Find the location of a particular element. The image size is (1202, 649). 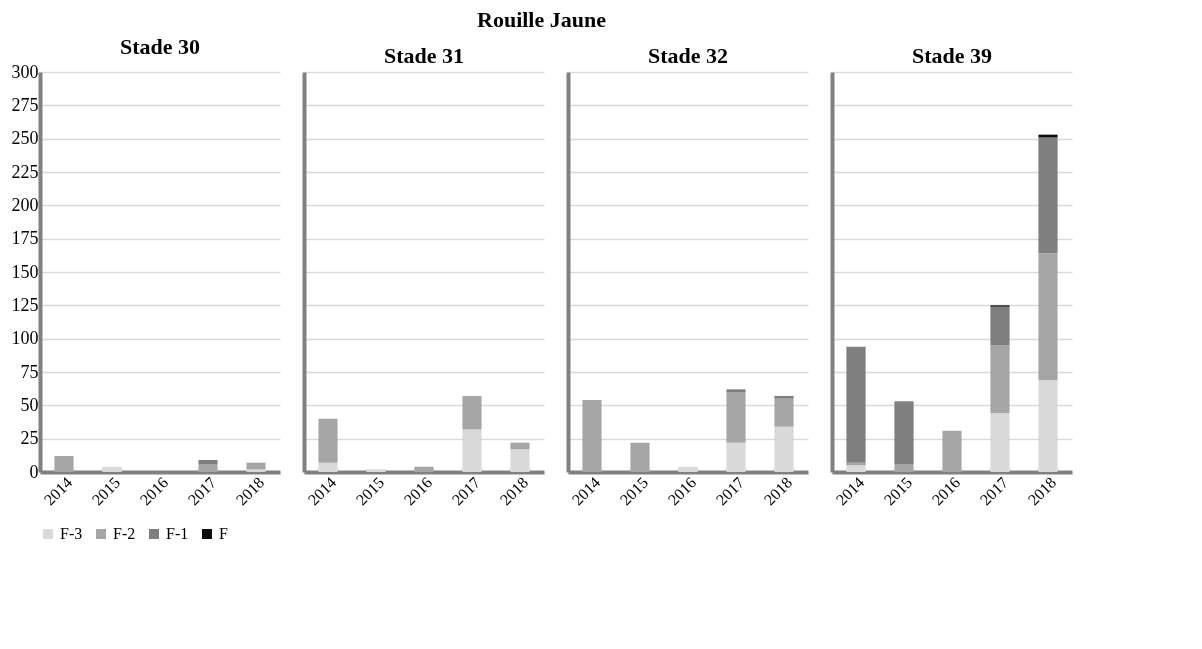

y-tick-label: 275 is located at coordinates (25, 104).